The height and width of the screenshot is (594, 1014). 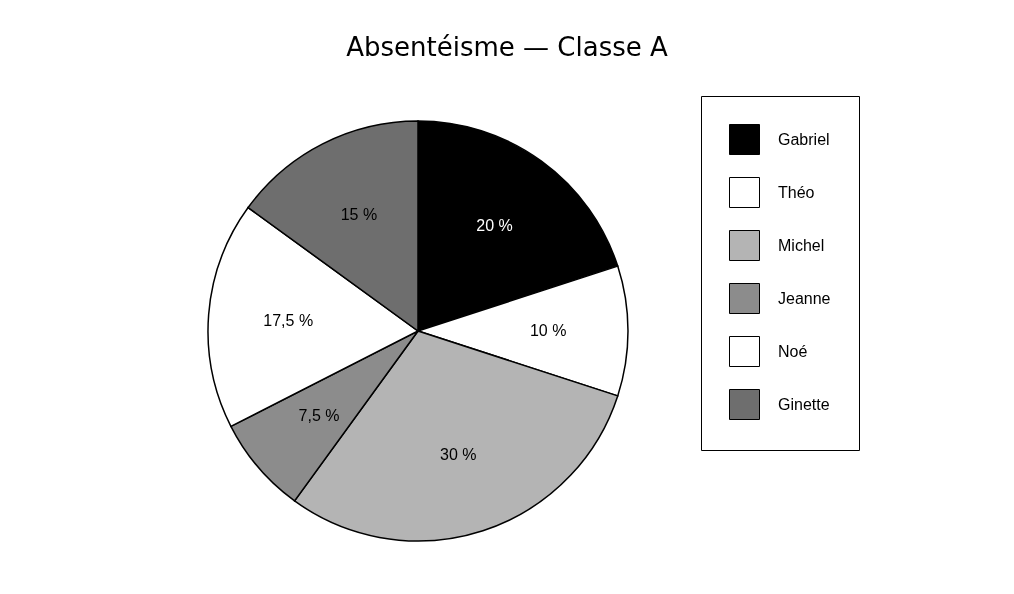 What do you see at coordinates (548, 330) in the screenshot?
I see `data-label: 10 %` at bounding box center [548, 330].